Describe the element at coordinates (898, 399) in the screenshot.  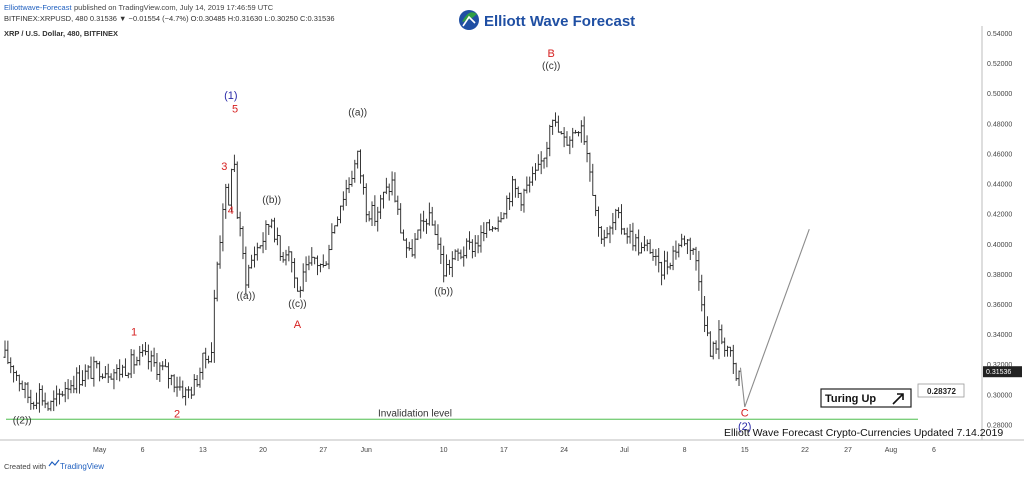
I see `arrow-up-right-icon` at that location.